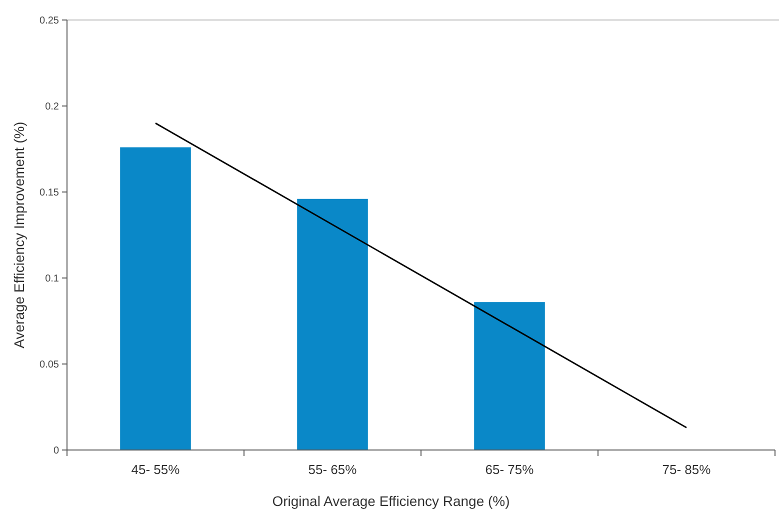 The height and width of the screenshot is (519, 779). What do you see at coordinates (52, 279) in the screenshot?
I see `y-tick-label: 0.1` at bounding box center [52, 279].